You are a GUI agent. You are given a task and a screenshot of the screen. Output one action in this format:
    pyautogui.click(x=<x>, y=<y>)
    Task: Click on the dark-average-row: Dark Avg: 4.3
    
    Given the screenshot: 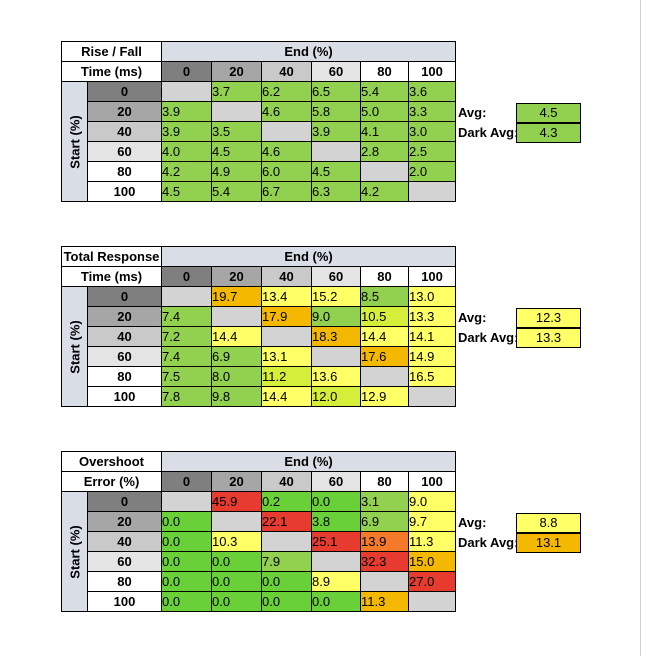 What is the action you would take?
    pyautogui.click(x=520, y=133)
    